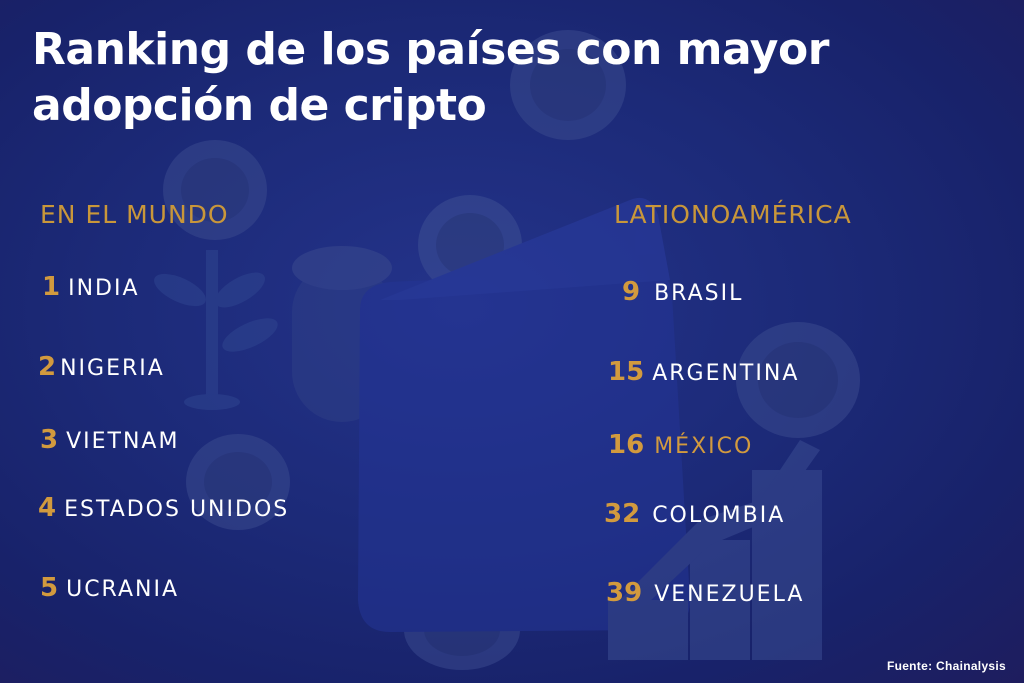 The image size is (1024, 683). I want to click on rank-number: 39, so click(624, 593).